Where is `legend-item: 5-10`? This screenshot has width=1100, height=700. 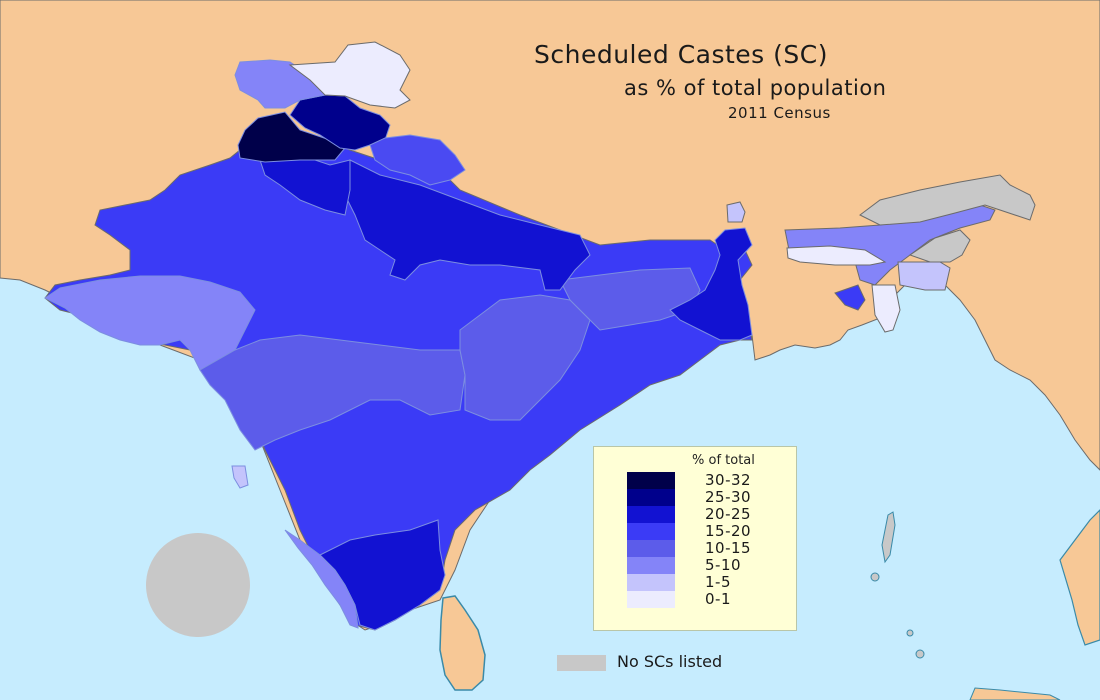
legend-item: 5-10 is located at coordinates (707, 565).